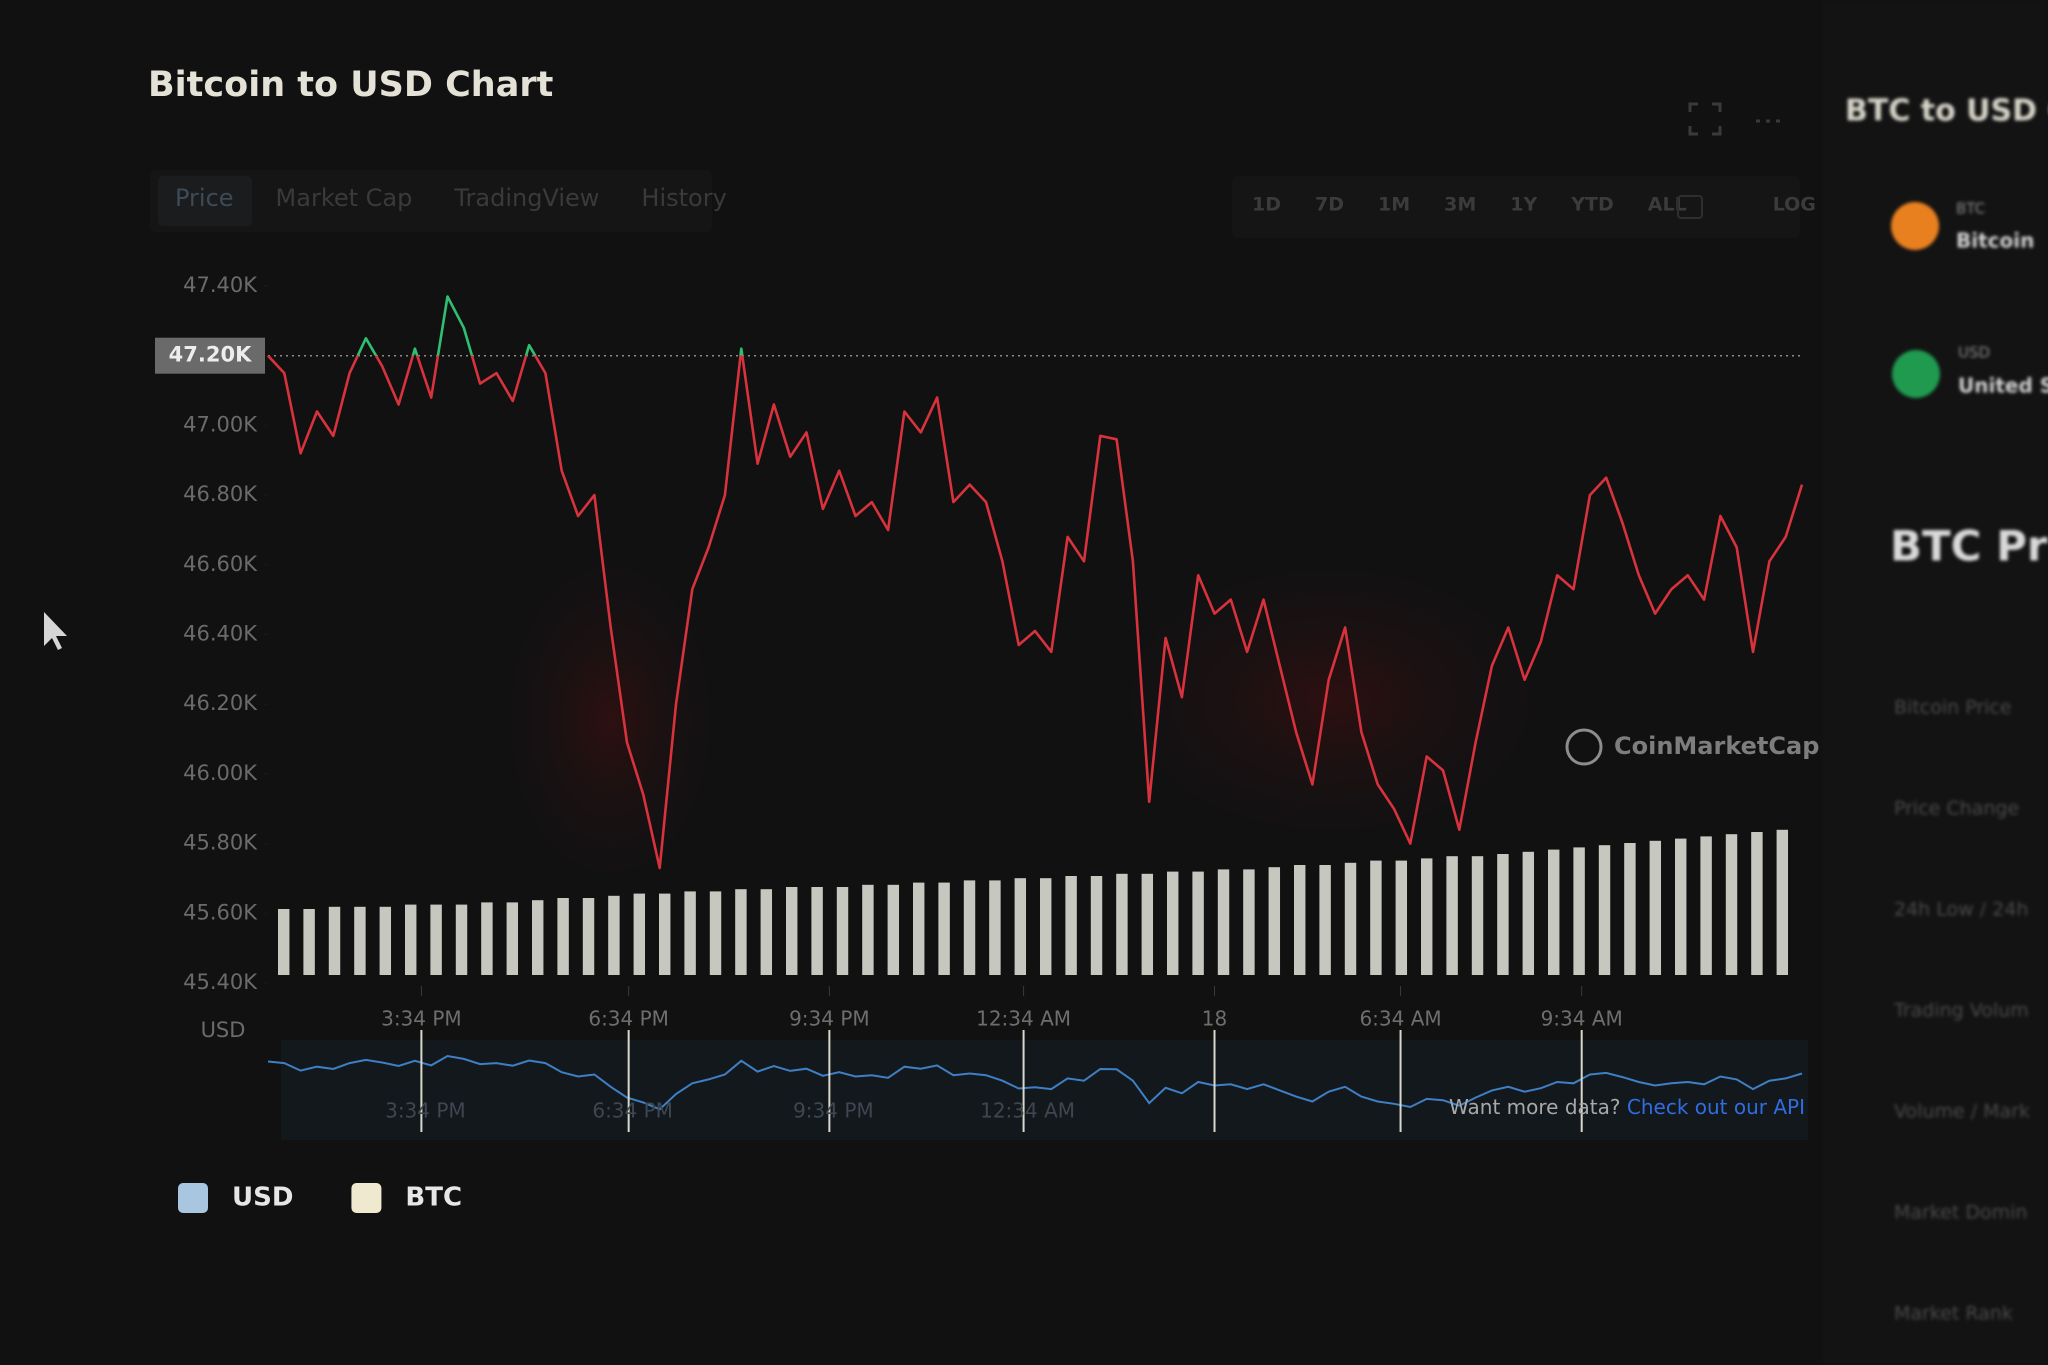 The image size is (2048, 1365). What do you see at coordinates (220, 982) in the screenshot?
I see `y-tick-label: 45.40K` at bounding box center [220, 982].